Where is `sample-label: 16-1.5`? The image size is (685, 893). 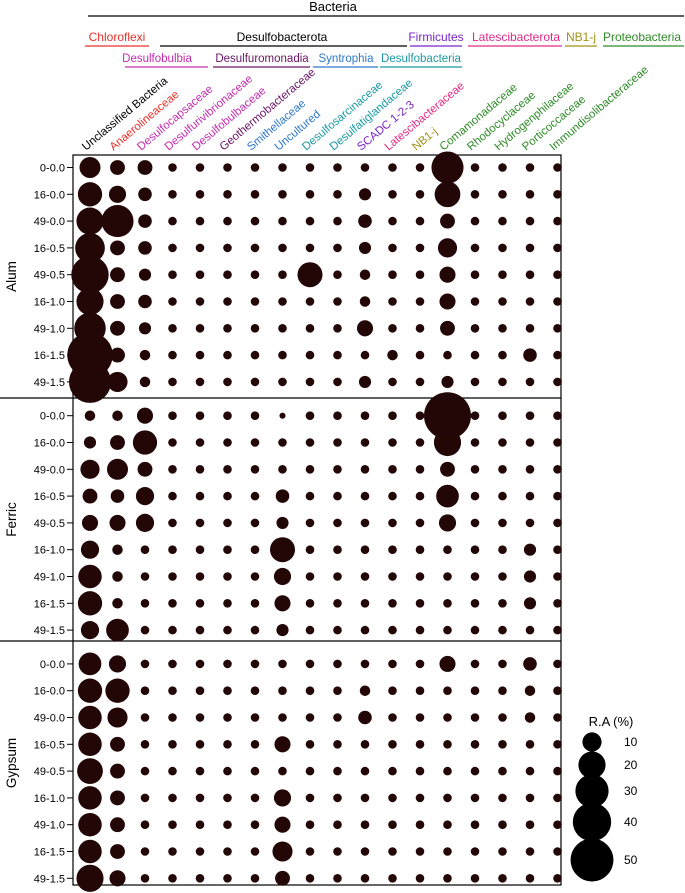
sample-label: 16-1.5 is located at coordinates (49, 853).